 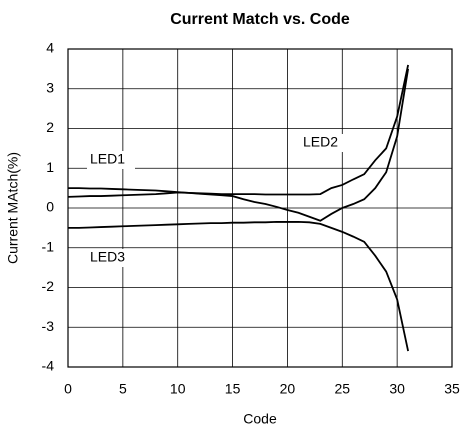 What do you see at coordinates (288, 389) in the screenshot?
I see `x-tick-label: 20` at bounding box center [288, 389].